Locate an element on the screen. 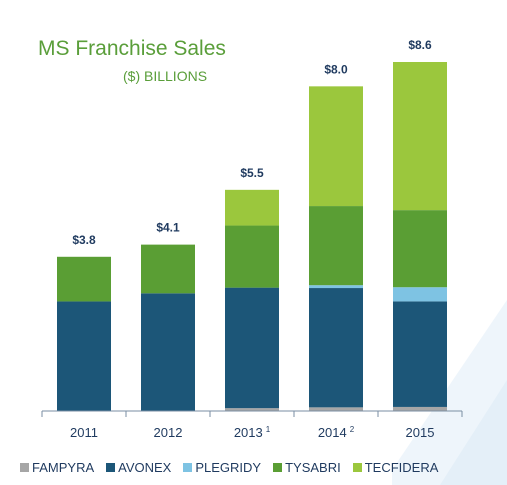 This screenshot has height=485, width=507. legend-label-plegridy: PLEGRIDY is located at coordinates (228, 467).